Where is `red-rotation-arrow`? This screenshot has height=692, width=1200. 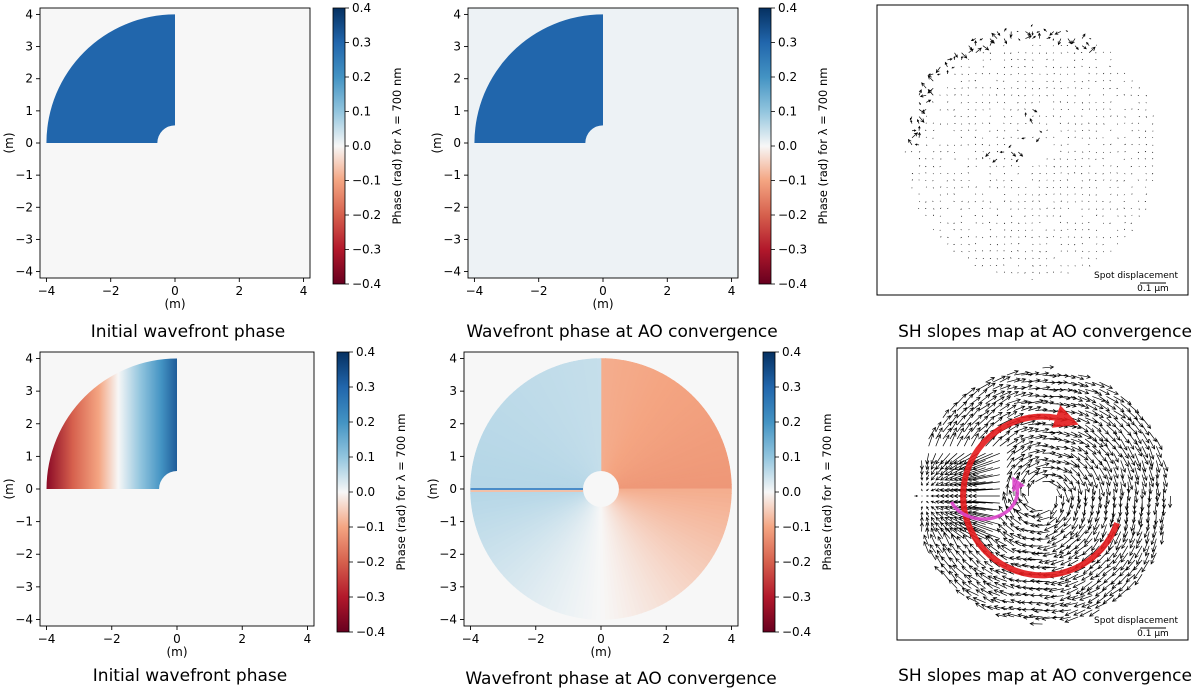
red-rotation-arrow is located at coordinates (1040, 492).